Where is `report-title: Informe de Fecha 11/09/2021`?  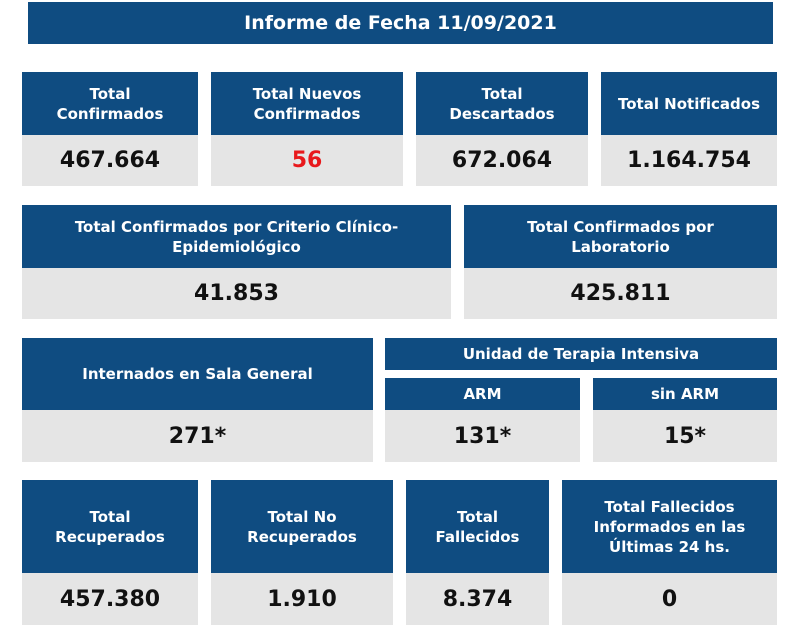 report-title: Informe de Fecha 11/09/2021 is located at coordinates (400, 23).